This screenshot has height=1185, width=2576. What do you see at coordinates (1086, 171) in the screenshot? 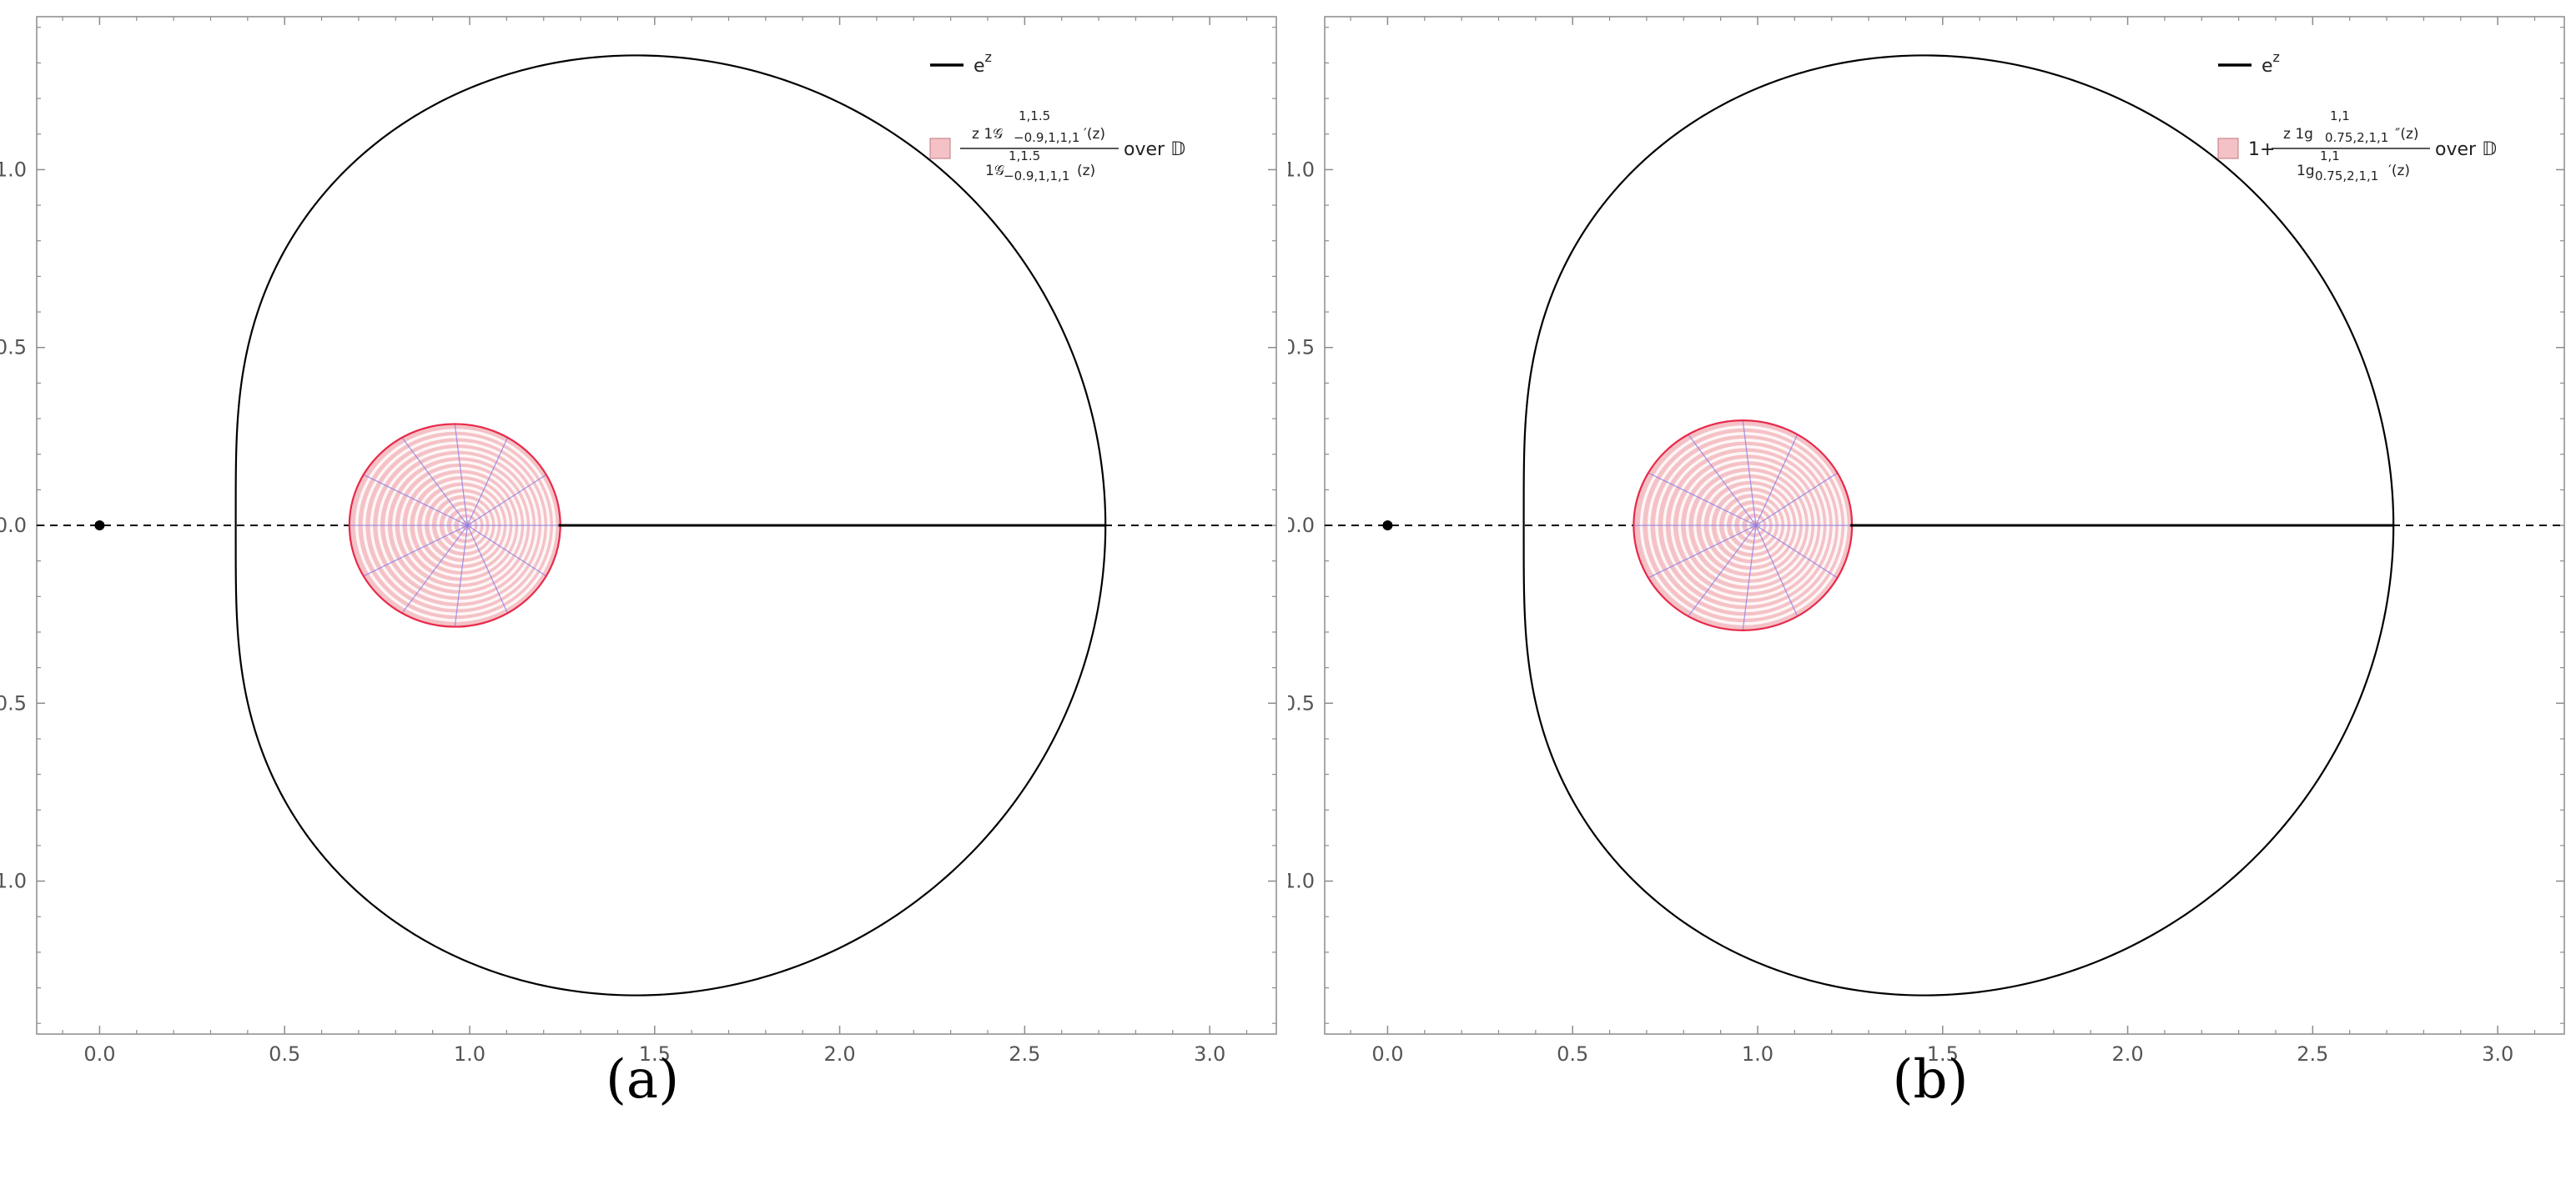
I see `legend-denominator-suffix: (z)` at bounding box center [1086, 171].